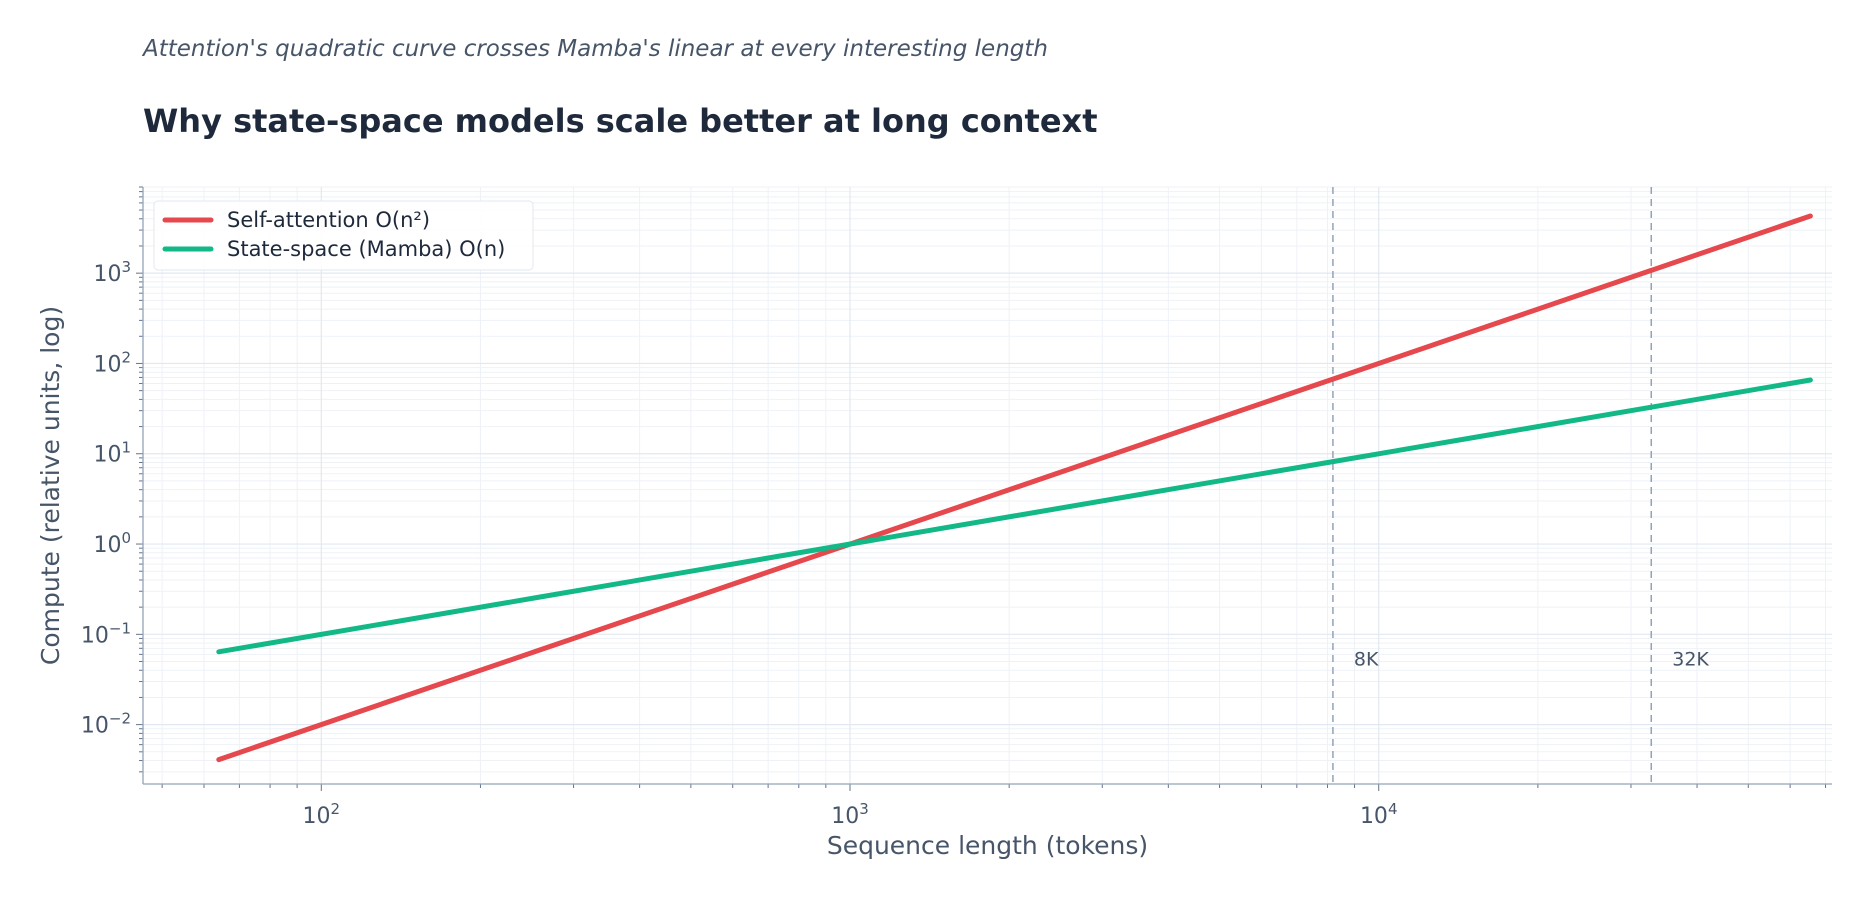 This screenshot has height=897, width=1867. What do you see at coordinates (1520, 485) in the screenshot?
I see `reference-lines: 8K 32K` at bounding box center [1520, 485].